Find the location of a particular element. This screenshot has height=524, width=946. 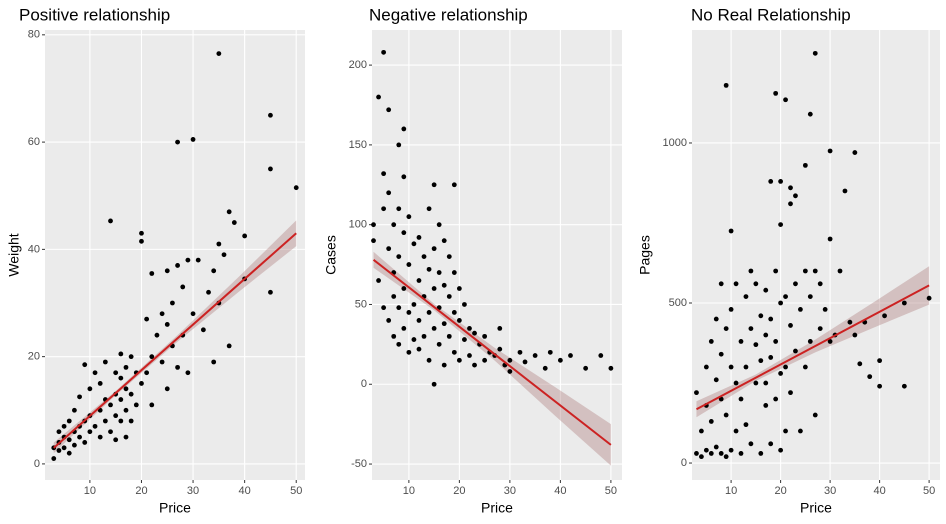

y-tick-label: 0 is located at coordinates (364, 384).